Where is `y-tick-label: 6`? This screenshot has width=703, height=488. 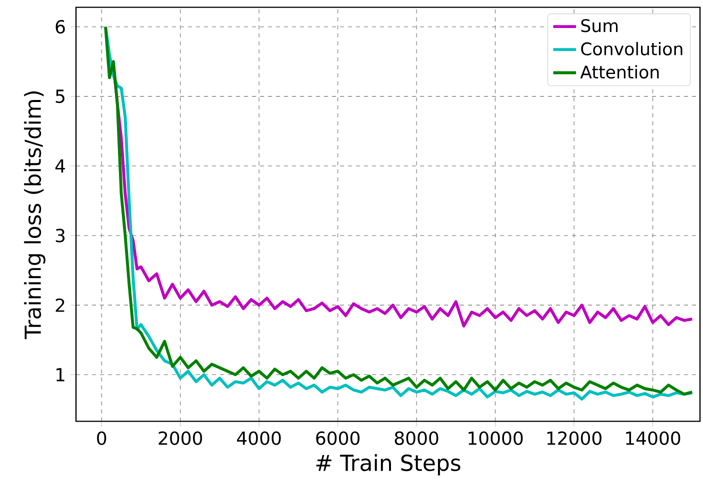 y-tick-label: 6 is located at coordinates (60, 27).